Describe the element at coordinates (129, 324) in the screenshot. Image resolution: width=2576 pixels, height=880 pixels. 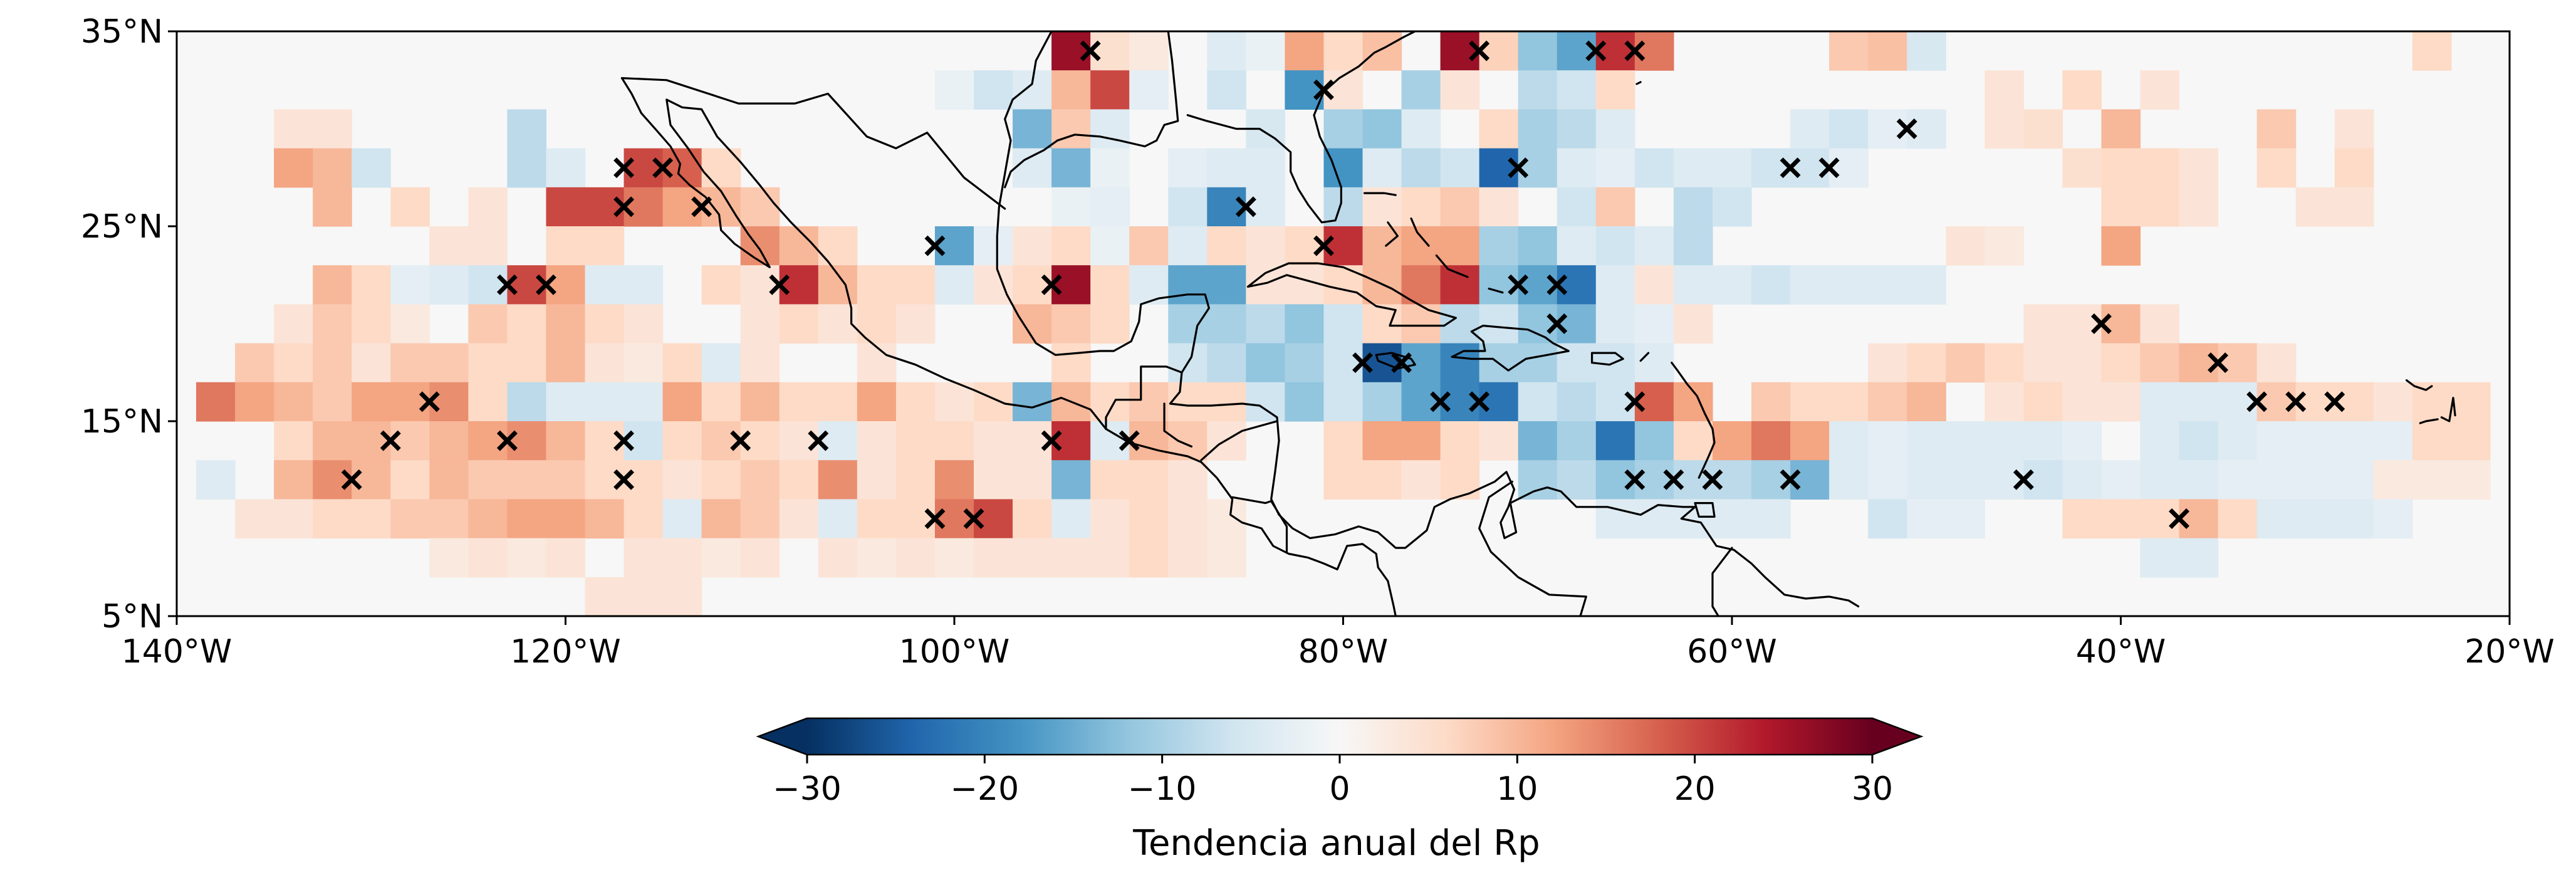
I see `y-axis: 5°N 15°N 25°N 35°N` at that location.